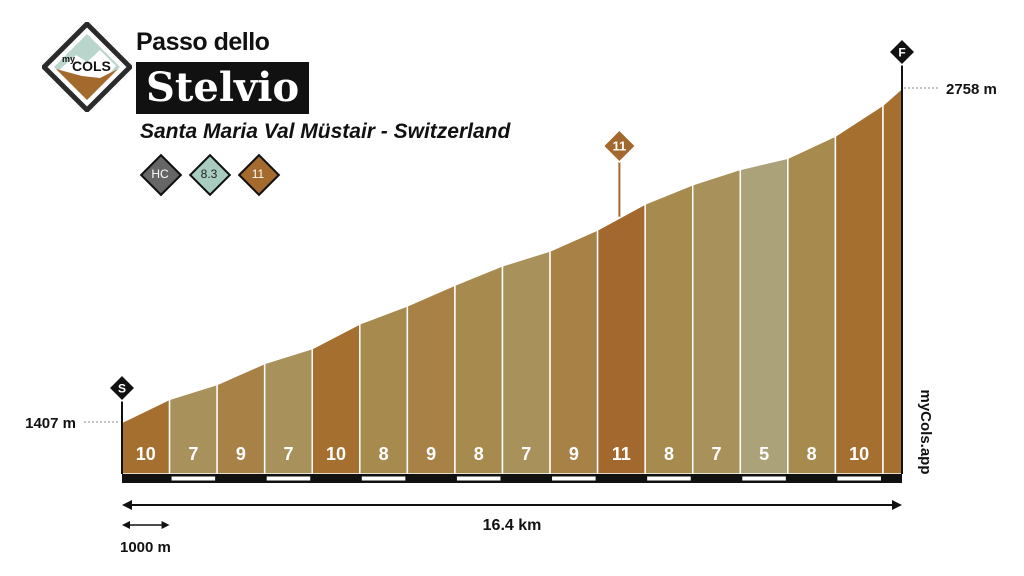  I want to click on scale-length-label: 1000 m, so click(145, 547).